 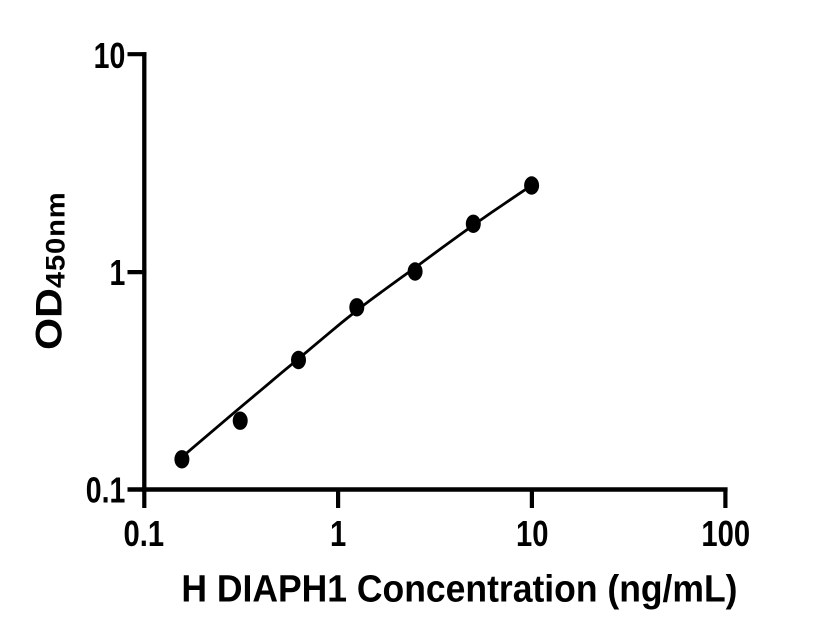 What do you see at coordinates (459, 588) in the screenshot?
I see `svg-text: H DIAPH1 Concentration (ng/mL)` at bounding box center [459, 588].